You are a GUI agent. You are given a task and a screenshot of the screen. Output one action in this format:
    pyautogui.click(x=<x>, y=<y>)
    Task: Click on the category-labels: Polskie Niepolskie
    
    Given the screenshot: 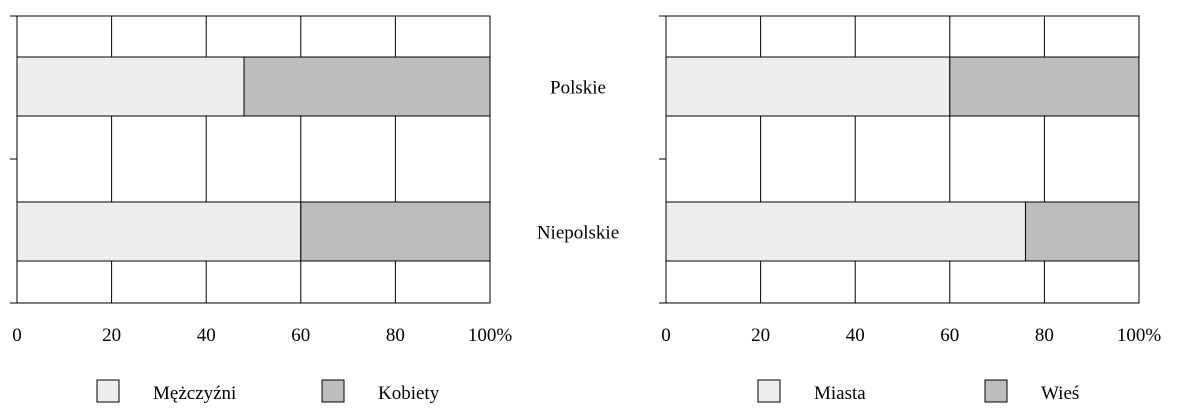 What is the action you would take?
    pyautogui.click(x=578, y=161)
    